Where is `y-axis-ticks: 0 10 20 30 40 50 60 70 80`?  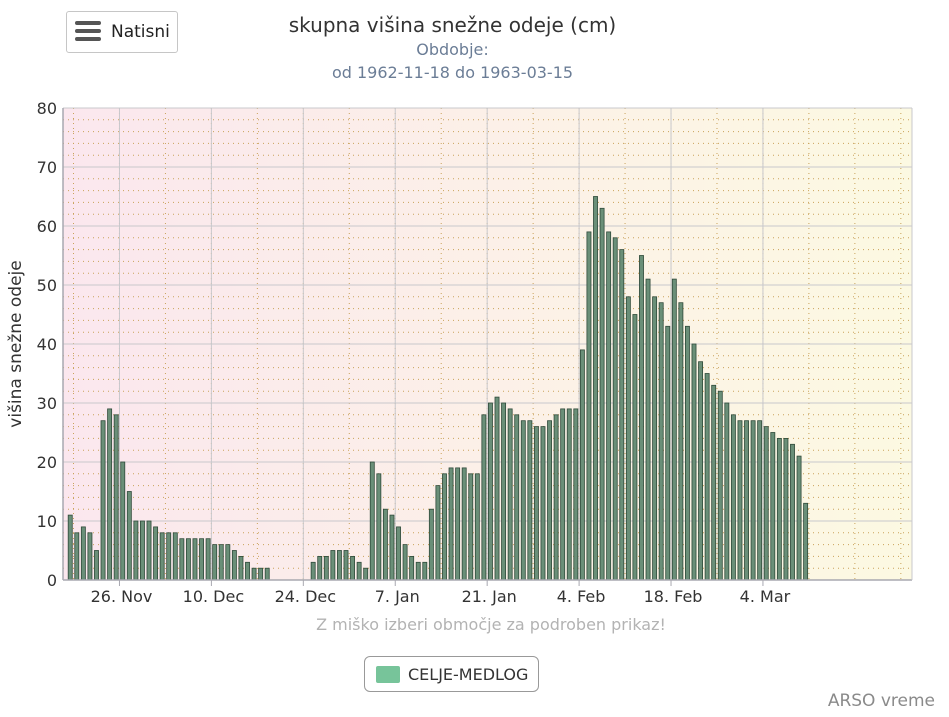 y-axis-ticks: 0 10 20 30 40 50 60 70 80 is located at coordinates (47, 344).